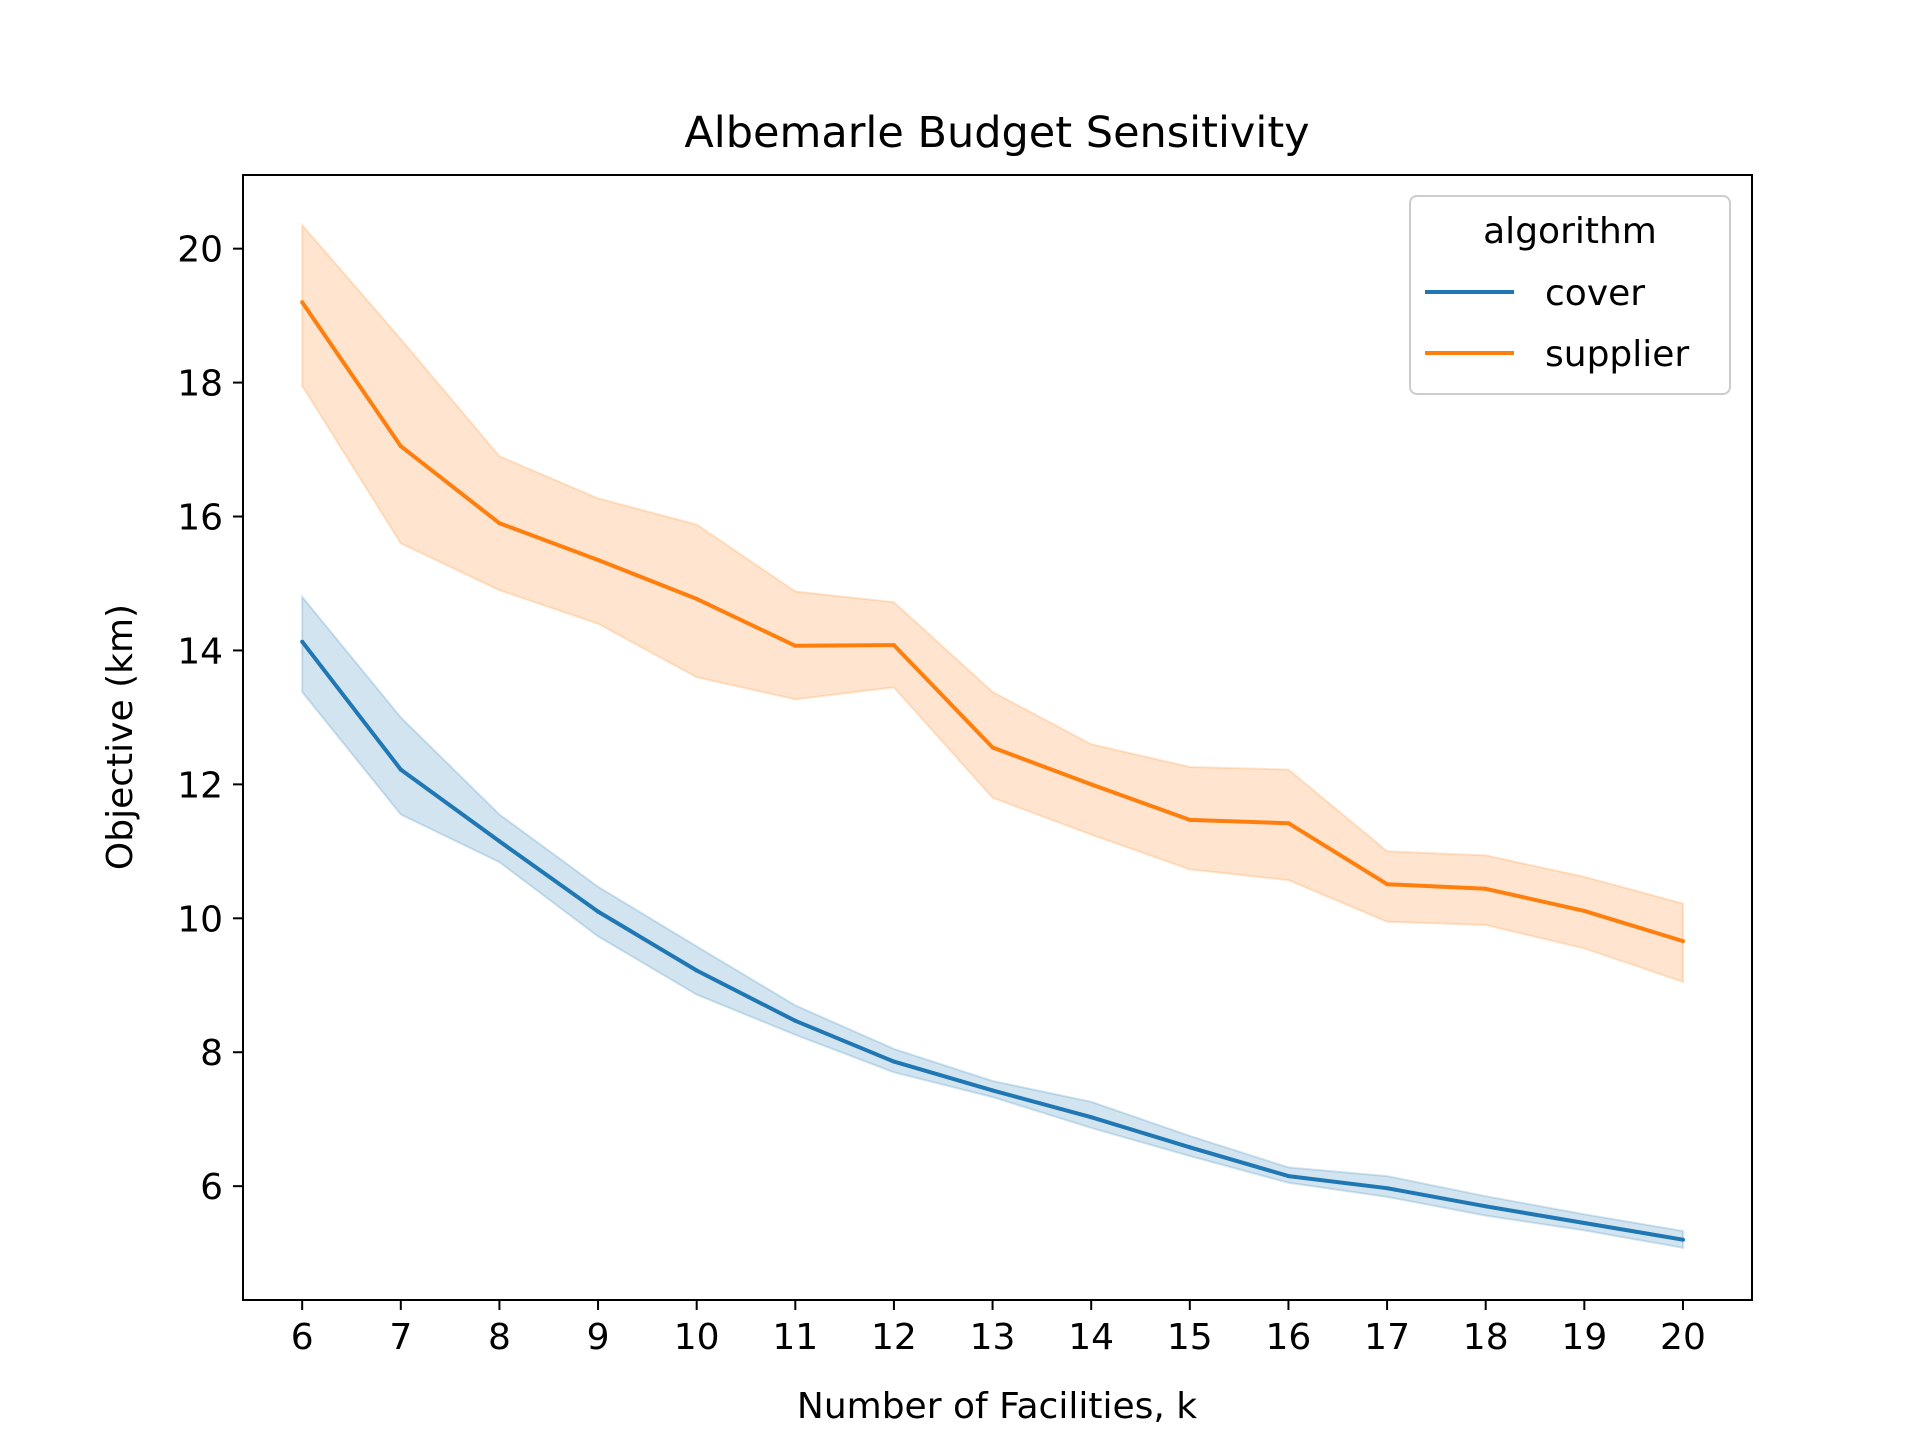  I want to click on x-tick-label: 19, so click(1584, 1337).